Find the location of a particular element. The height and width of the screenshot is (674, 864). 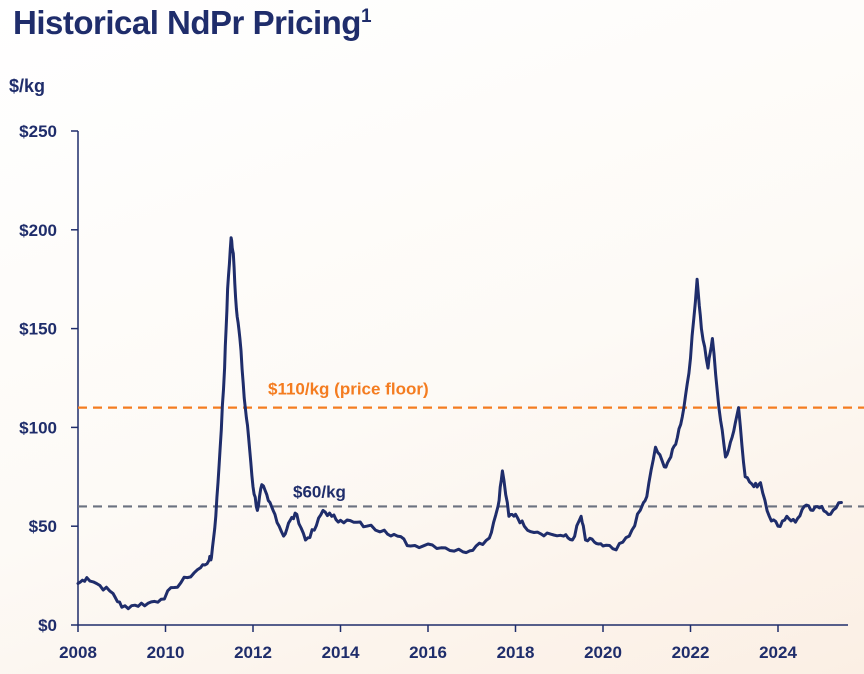

x-tick-label: 2008 is located at coordinates (78, 652).